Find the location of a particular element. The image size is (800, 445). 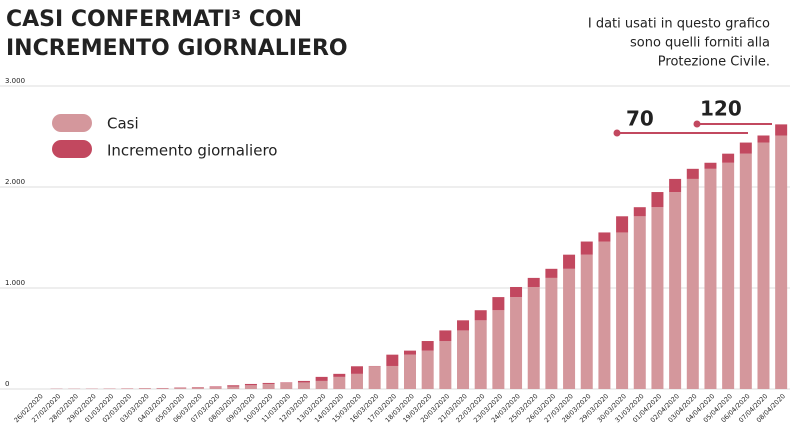

y-tick-label: 1.000 is located at coordinates (15, 283).